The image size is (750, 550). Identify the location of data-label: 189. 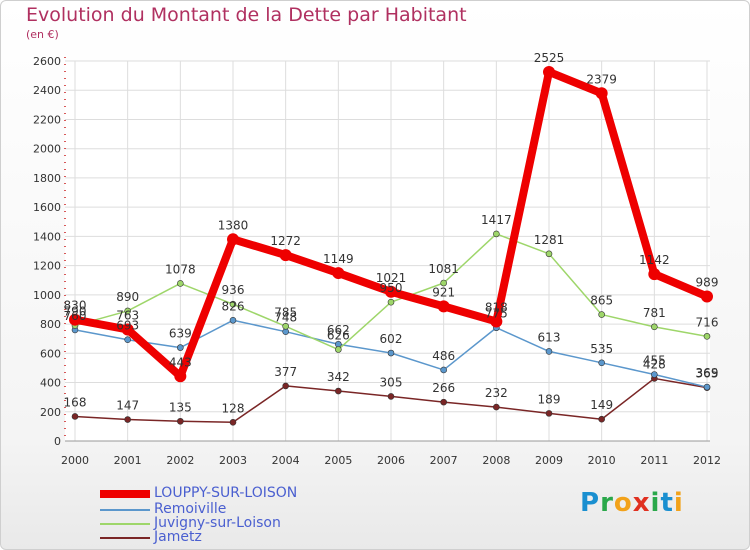
(549, 399).